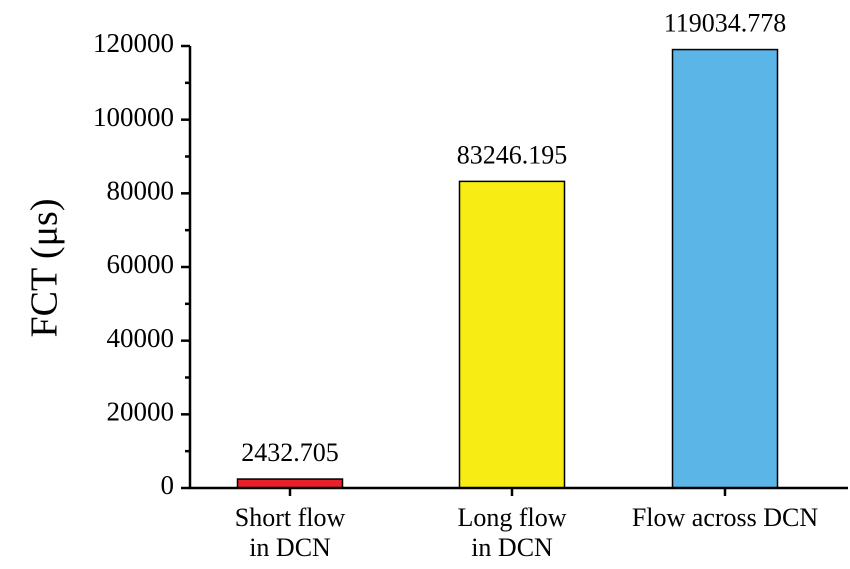 This screenshot has width=850, height=569. What do you see at coordinates (141, 338) in the screenshot?
I see `y-tick-label: 40000` at bounding box center [141, 338].